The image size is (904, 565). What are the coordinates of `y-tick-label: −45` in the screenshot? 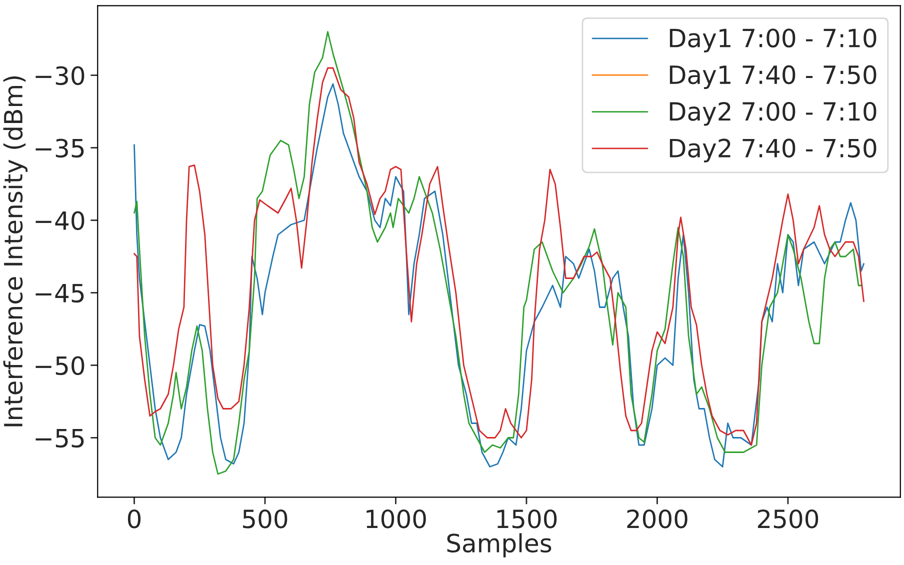 It's located at (60, 293).